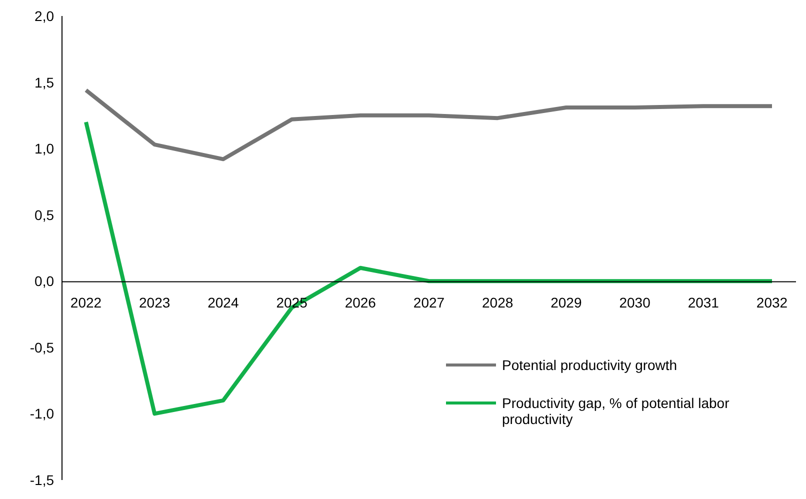 This screenshot has height=499, width=806. What do you see at coordinates (429, 125) in the screenshot?
I see `line-series` at bounding box center [429, 125].